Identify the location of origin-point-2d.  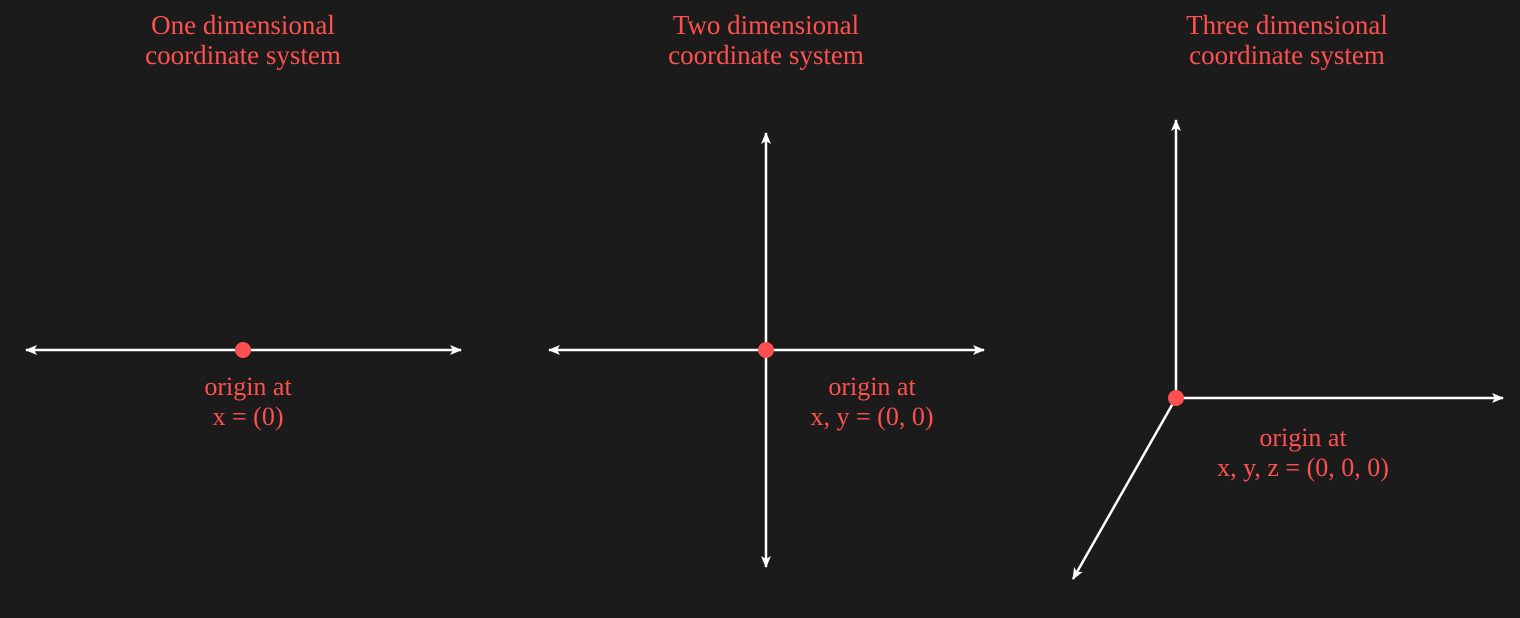
(766, 350).